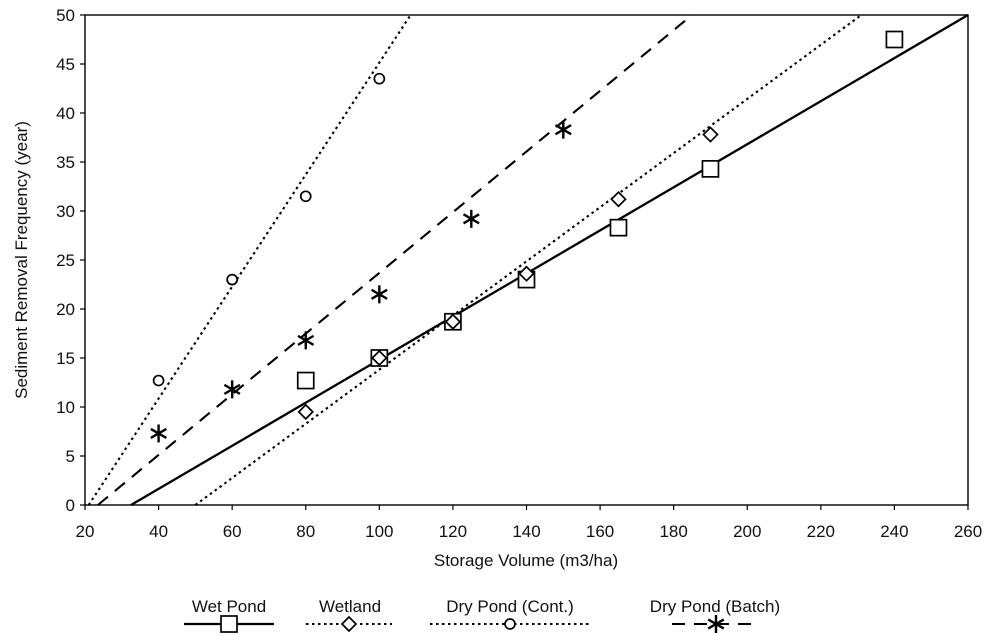  What do you see at coordinates (350, 606) in the screenshot?
I see `legend-label: Wetland` at bounding box center [350, 606].